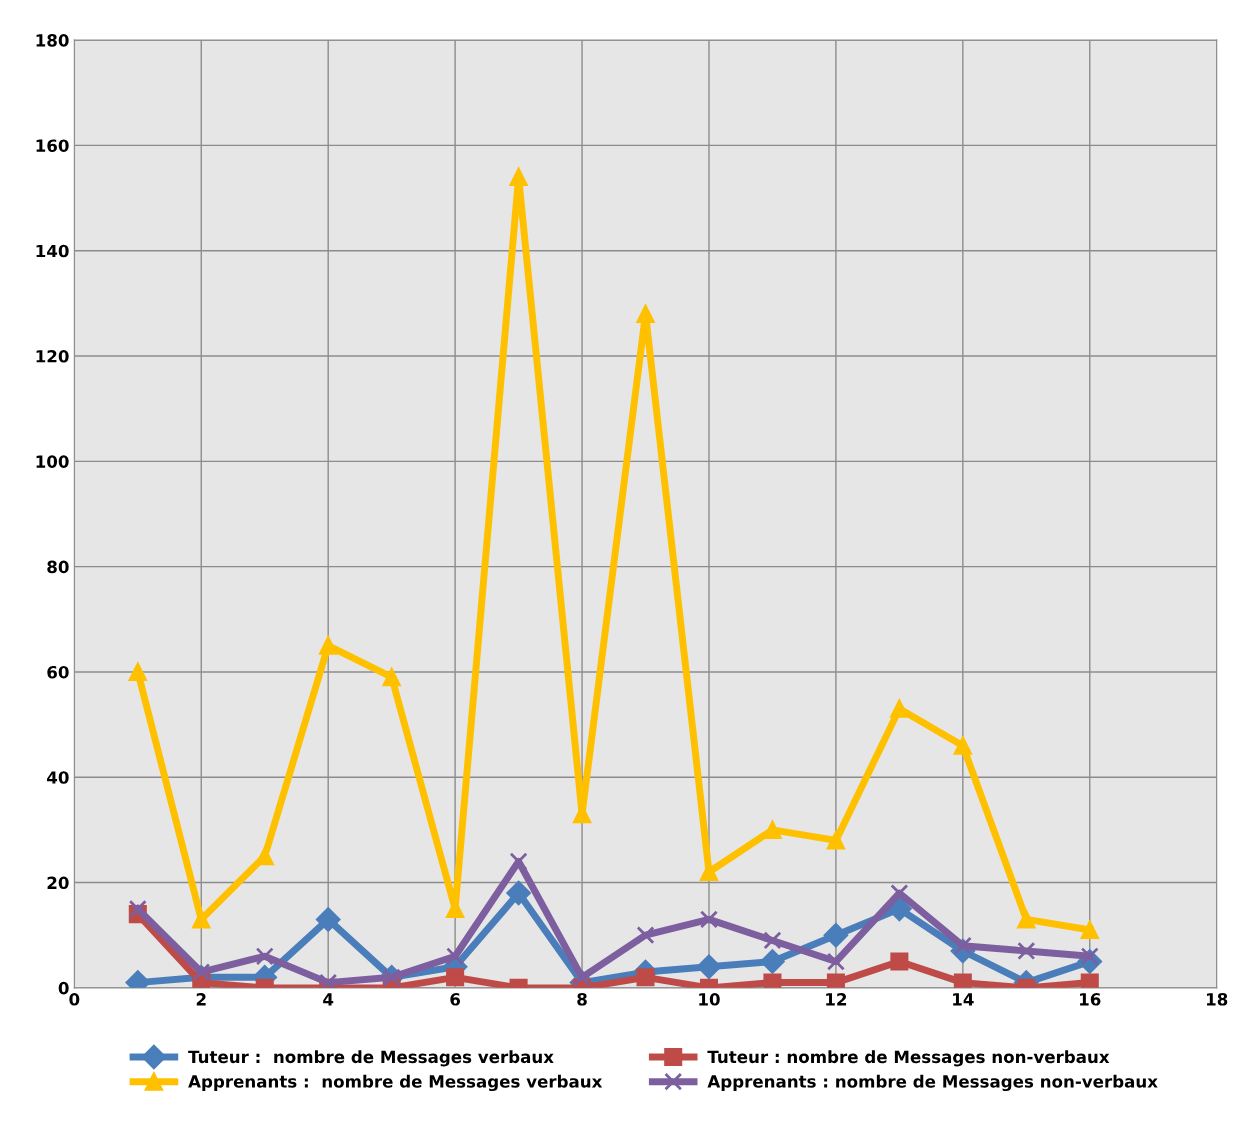  Describe the element at coordinates (58, 777) in the screenshot. I see `y-tick-label: 40` at that location.